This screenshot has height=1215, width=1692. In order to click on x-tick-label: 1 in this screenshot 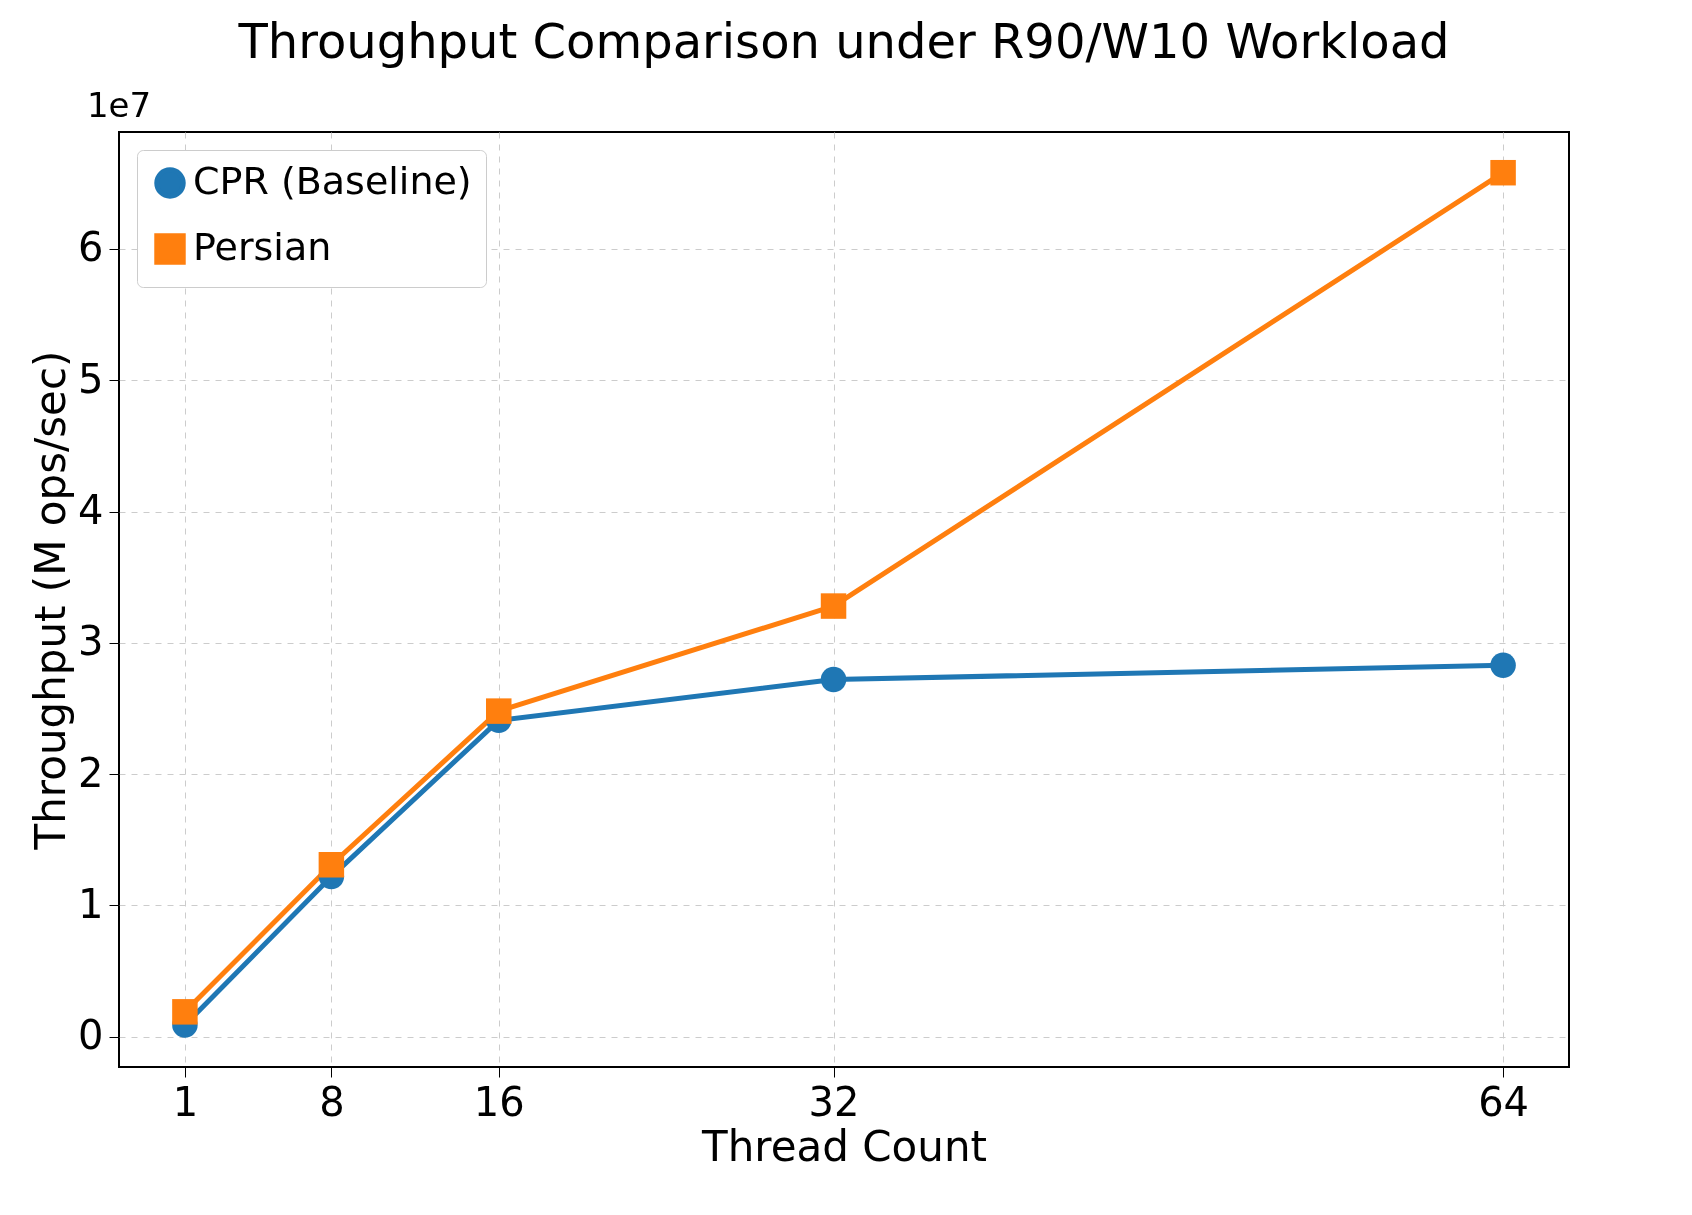, I will do `click(185, 1101)`.